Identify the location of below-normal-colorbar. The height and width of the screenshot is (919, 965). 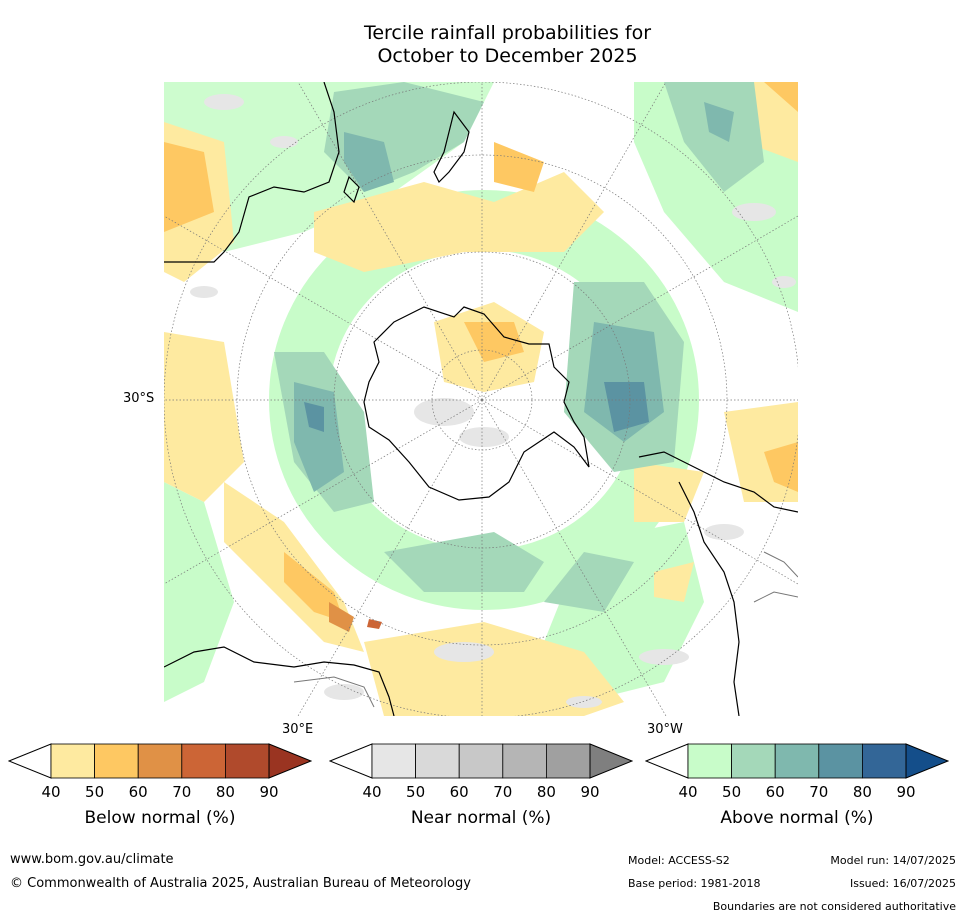
(160, 761).